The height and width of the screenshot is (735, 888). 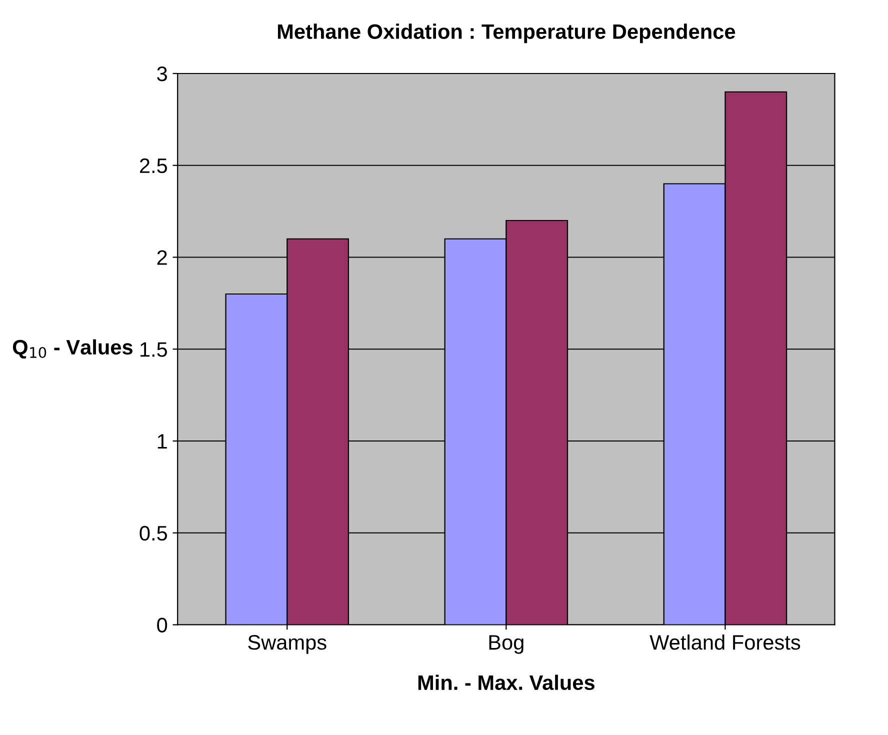 What do you see at coordinates (162, 625) in the screenshot?
I see `y-tick-label: 0` at bounding box center [162, 625].